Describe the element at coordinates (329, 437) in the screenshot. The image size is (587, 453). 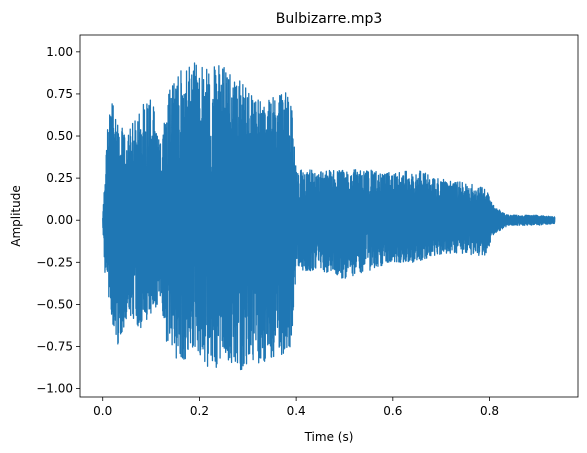
I see `x-axis-label: Time (s)` at that location.